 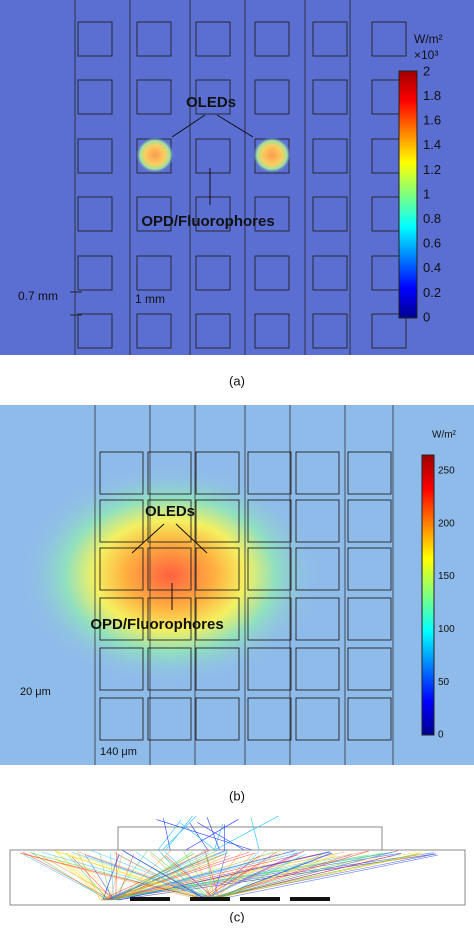 I want to click on colorbar-tick-label: 0.4, so click(x=432, y=267).